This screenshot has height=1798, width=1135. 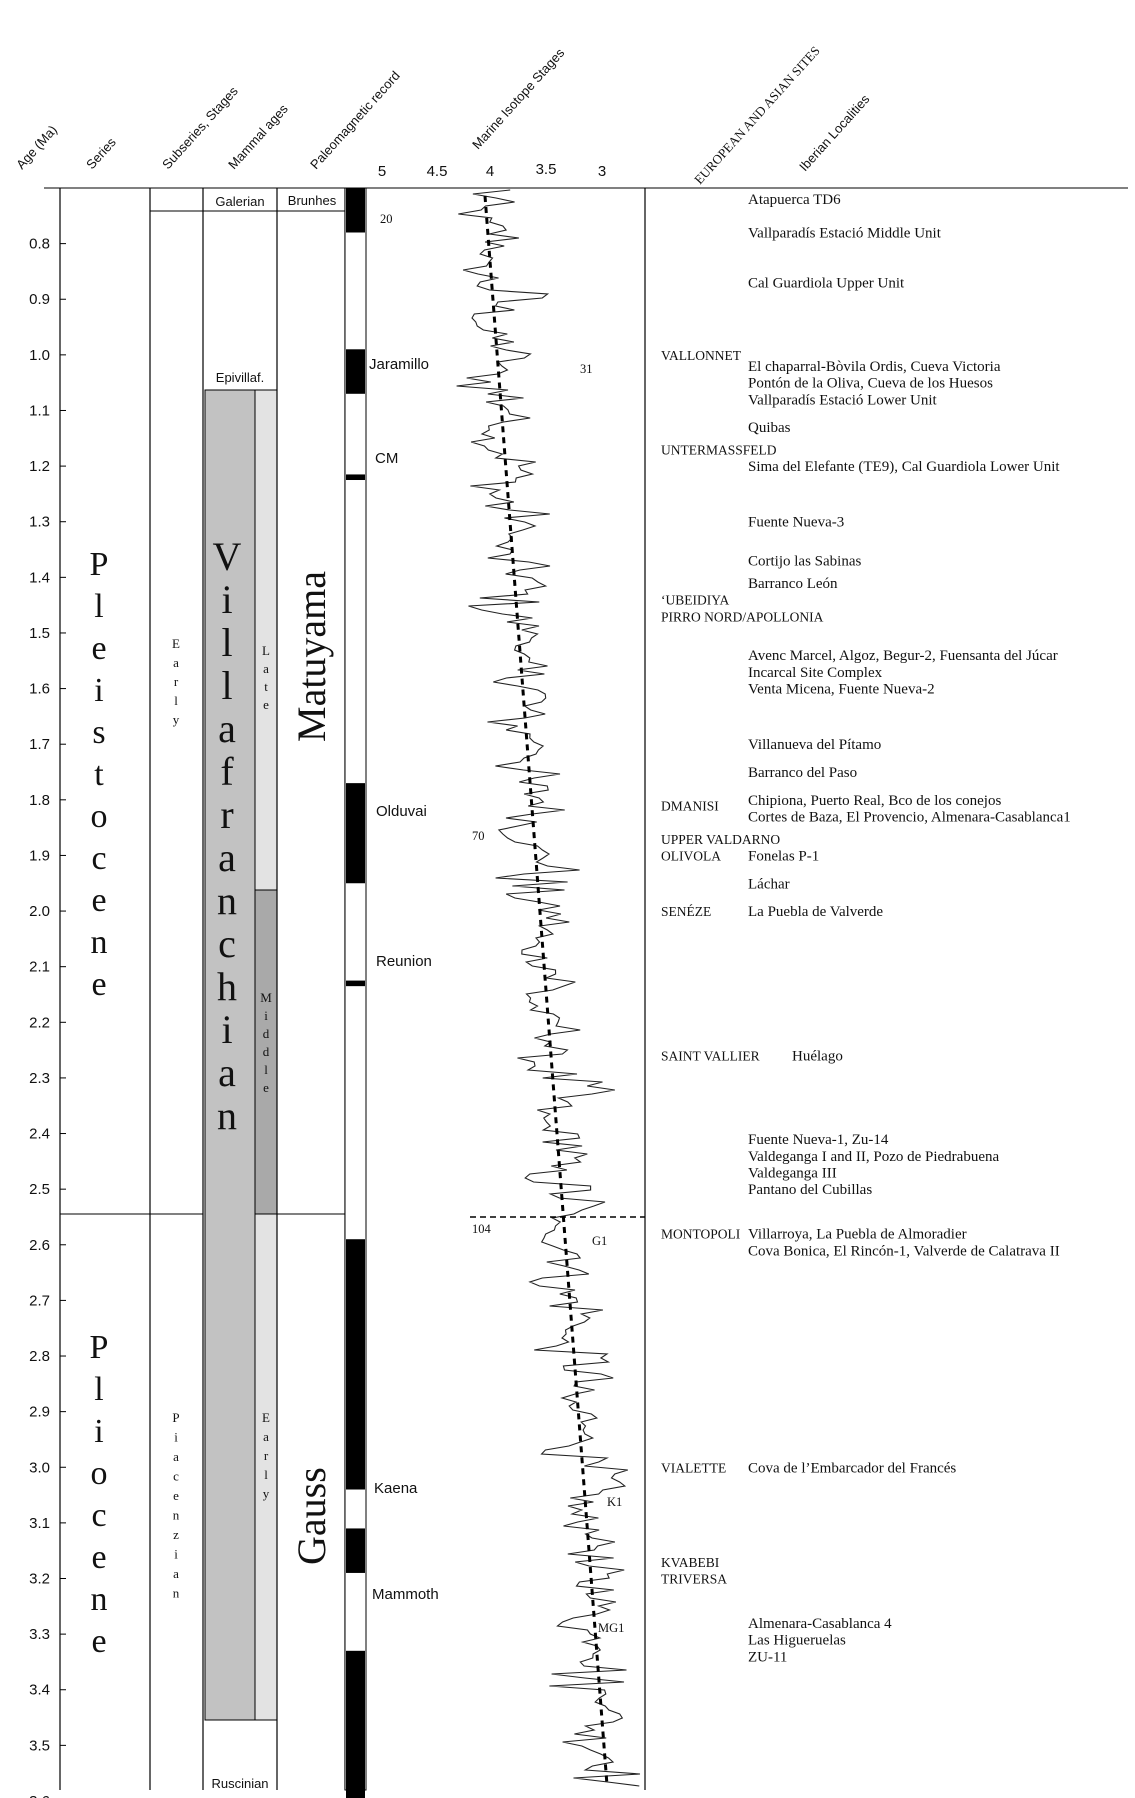 What do you see at coordinates (546, 990) in the screenshot?
I see `isotope-trend-line` at bounding box center [546, 990].